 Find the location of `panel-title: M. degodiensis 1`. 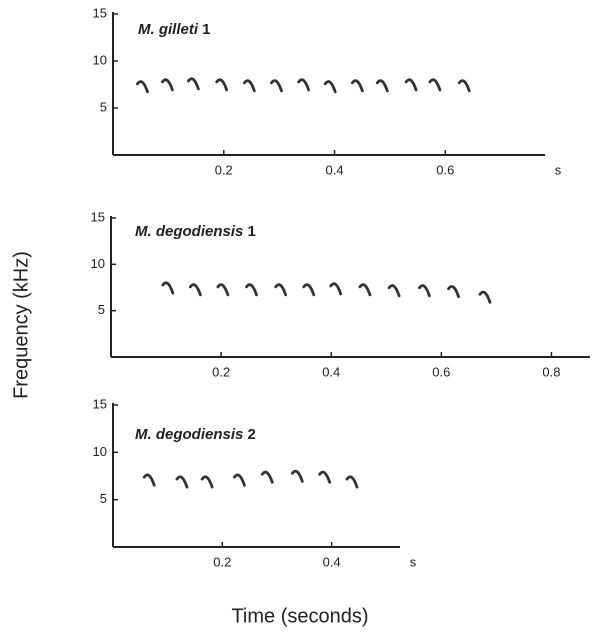

panel-title: M. degodiensis 1 is located at coordinates (195, 231).